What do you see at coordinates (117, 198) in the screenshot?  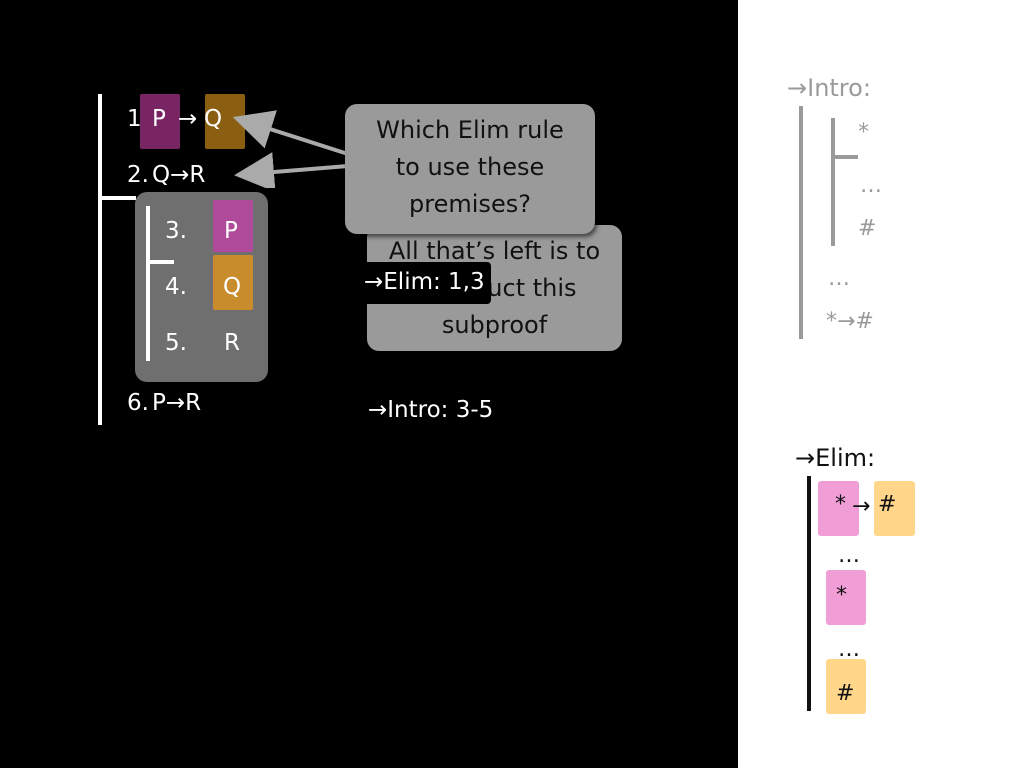 I see `outer-fitch-bar` at bounding box center [117, 198].